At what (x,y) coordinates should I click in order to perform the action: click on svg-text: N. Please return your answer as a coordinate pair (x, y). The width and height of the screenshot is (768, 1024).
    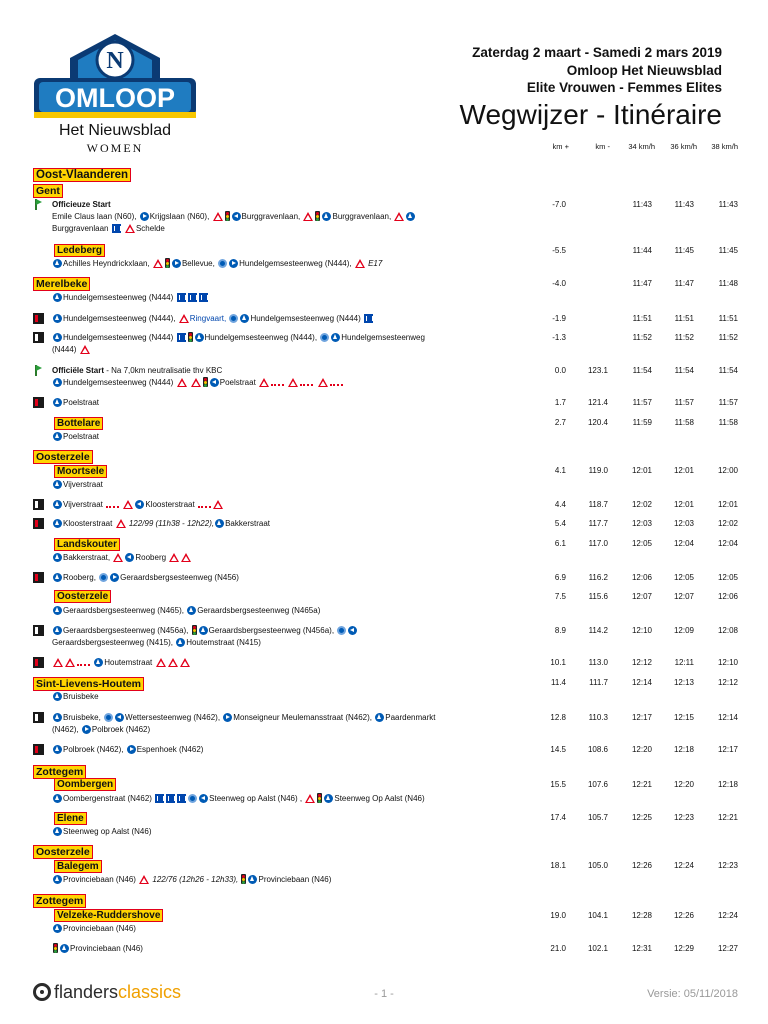
    Looking at the image, I should click on (115, 61).